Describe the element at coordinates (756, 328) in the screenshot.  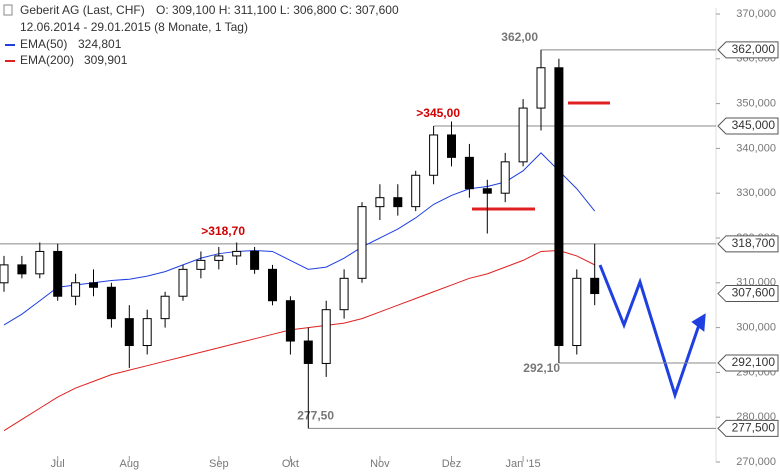
I see `y-tick-label: 300,000` at that location.